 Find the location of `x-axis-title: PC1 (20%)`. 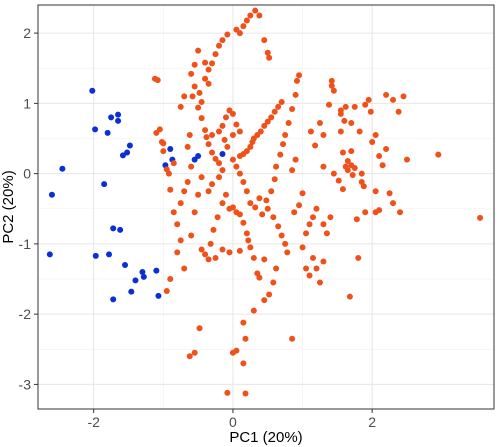

x-axis-title: PC1 (20%) is located at coordinates (265, 437).